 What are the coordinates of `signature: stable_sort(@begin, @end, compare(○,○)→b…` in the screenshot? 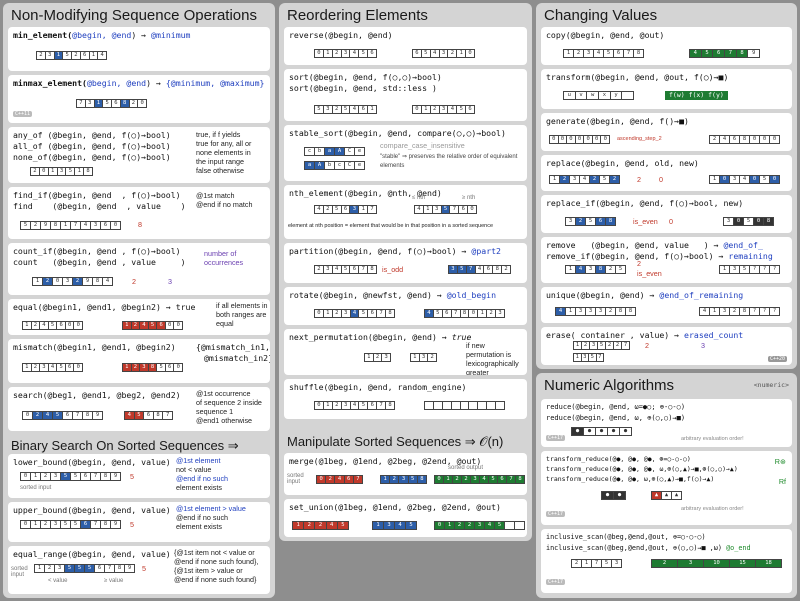 It's located at (397, 133).